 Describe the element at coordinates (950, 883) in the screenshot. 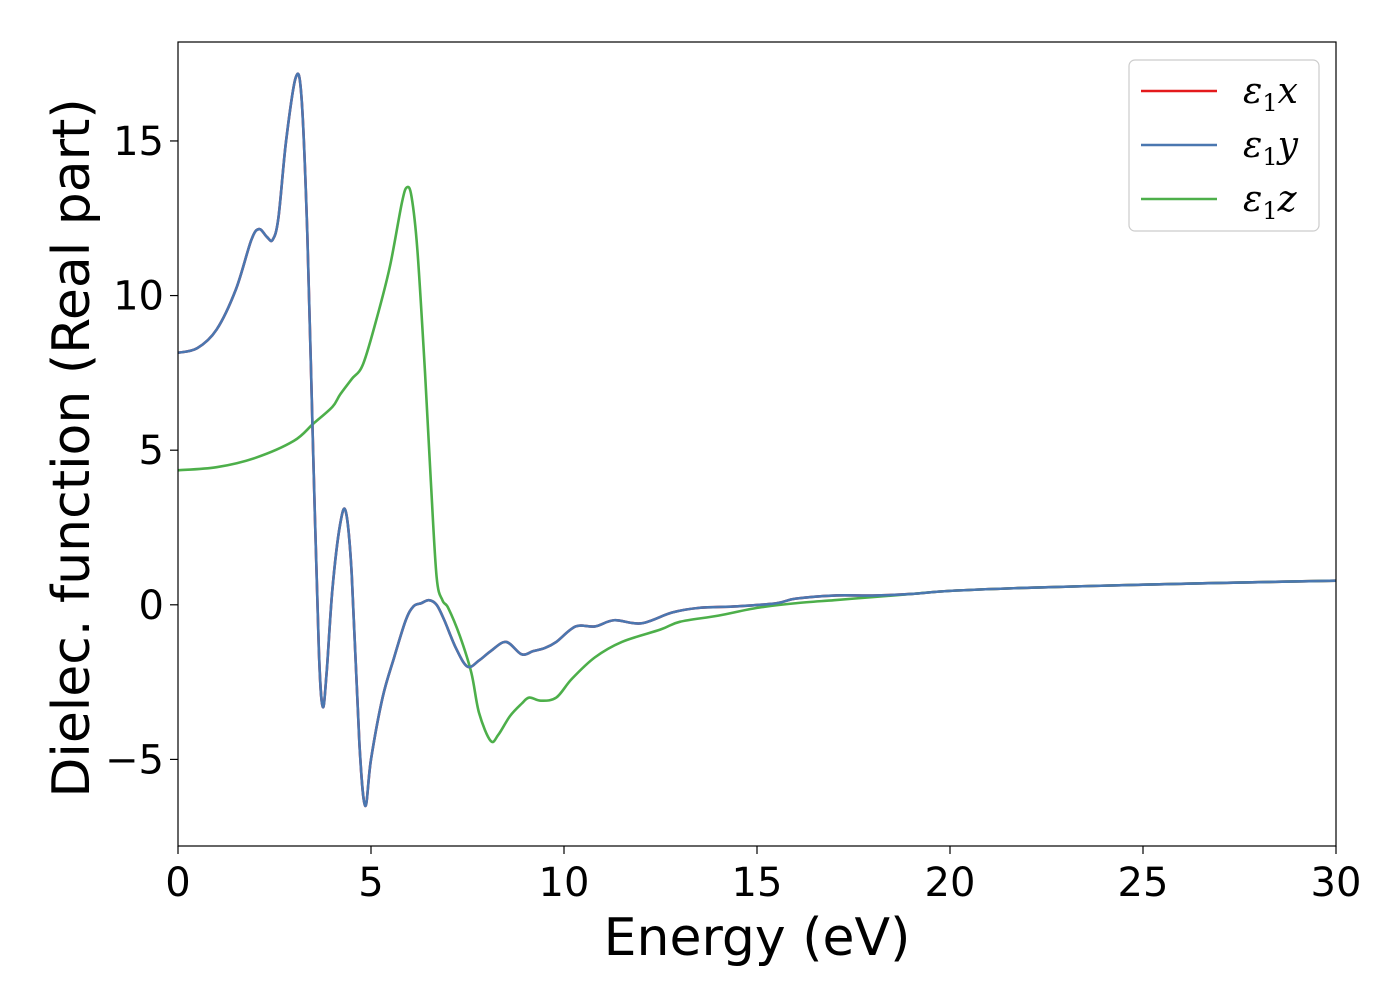

I see `x-tick-label: 20` at that location.